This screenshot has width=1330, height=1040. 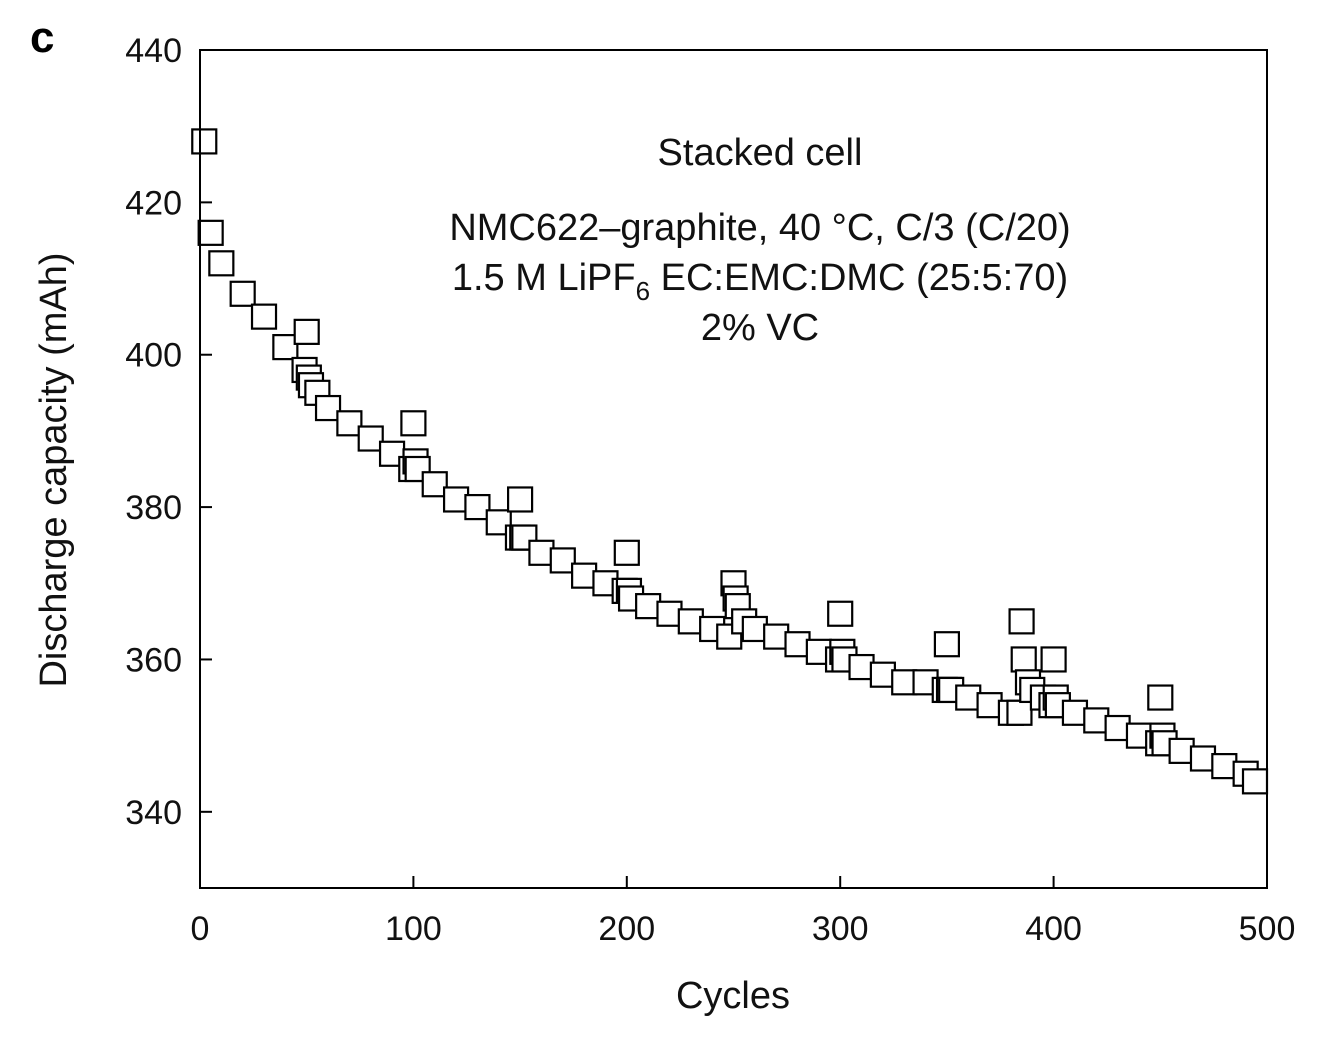 What do you see at coordinates (840, 929) in the screenshot?
I see `x-tick-label: 300` at bounding box center [840, 929].